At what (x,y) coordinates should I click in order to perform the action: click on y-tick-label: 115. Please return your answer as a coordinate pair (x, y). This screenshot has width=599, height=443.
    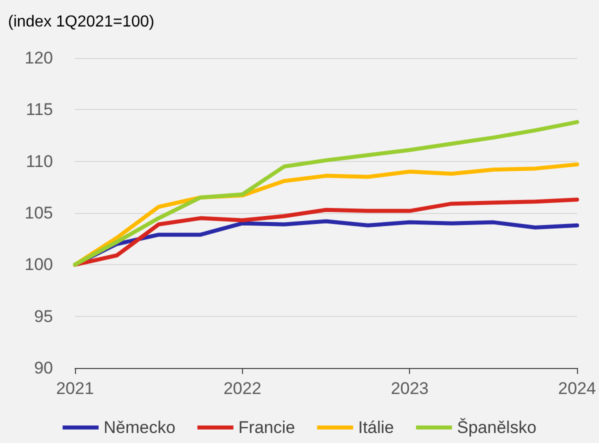
    Looking at the image, I should click on (39, 110).